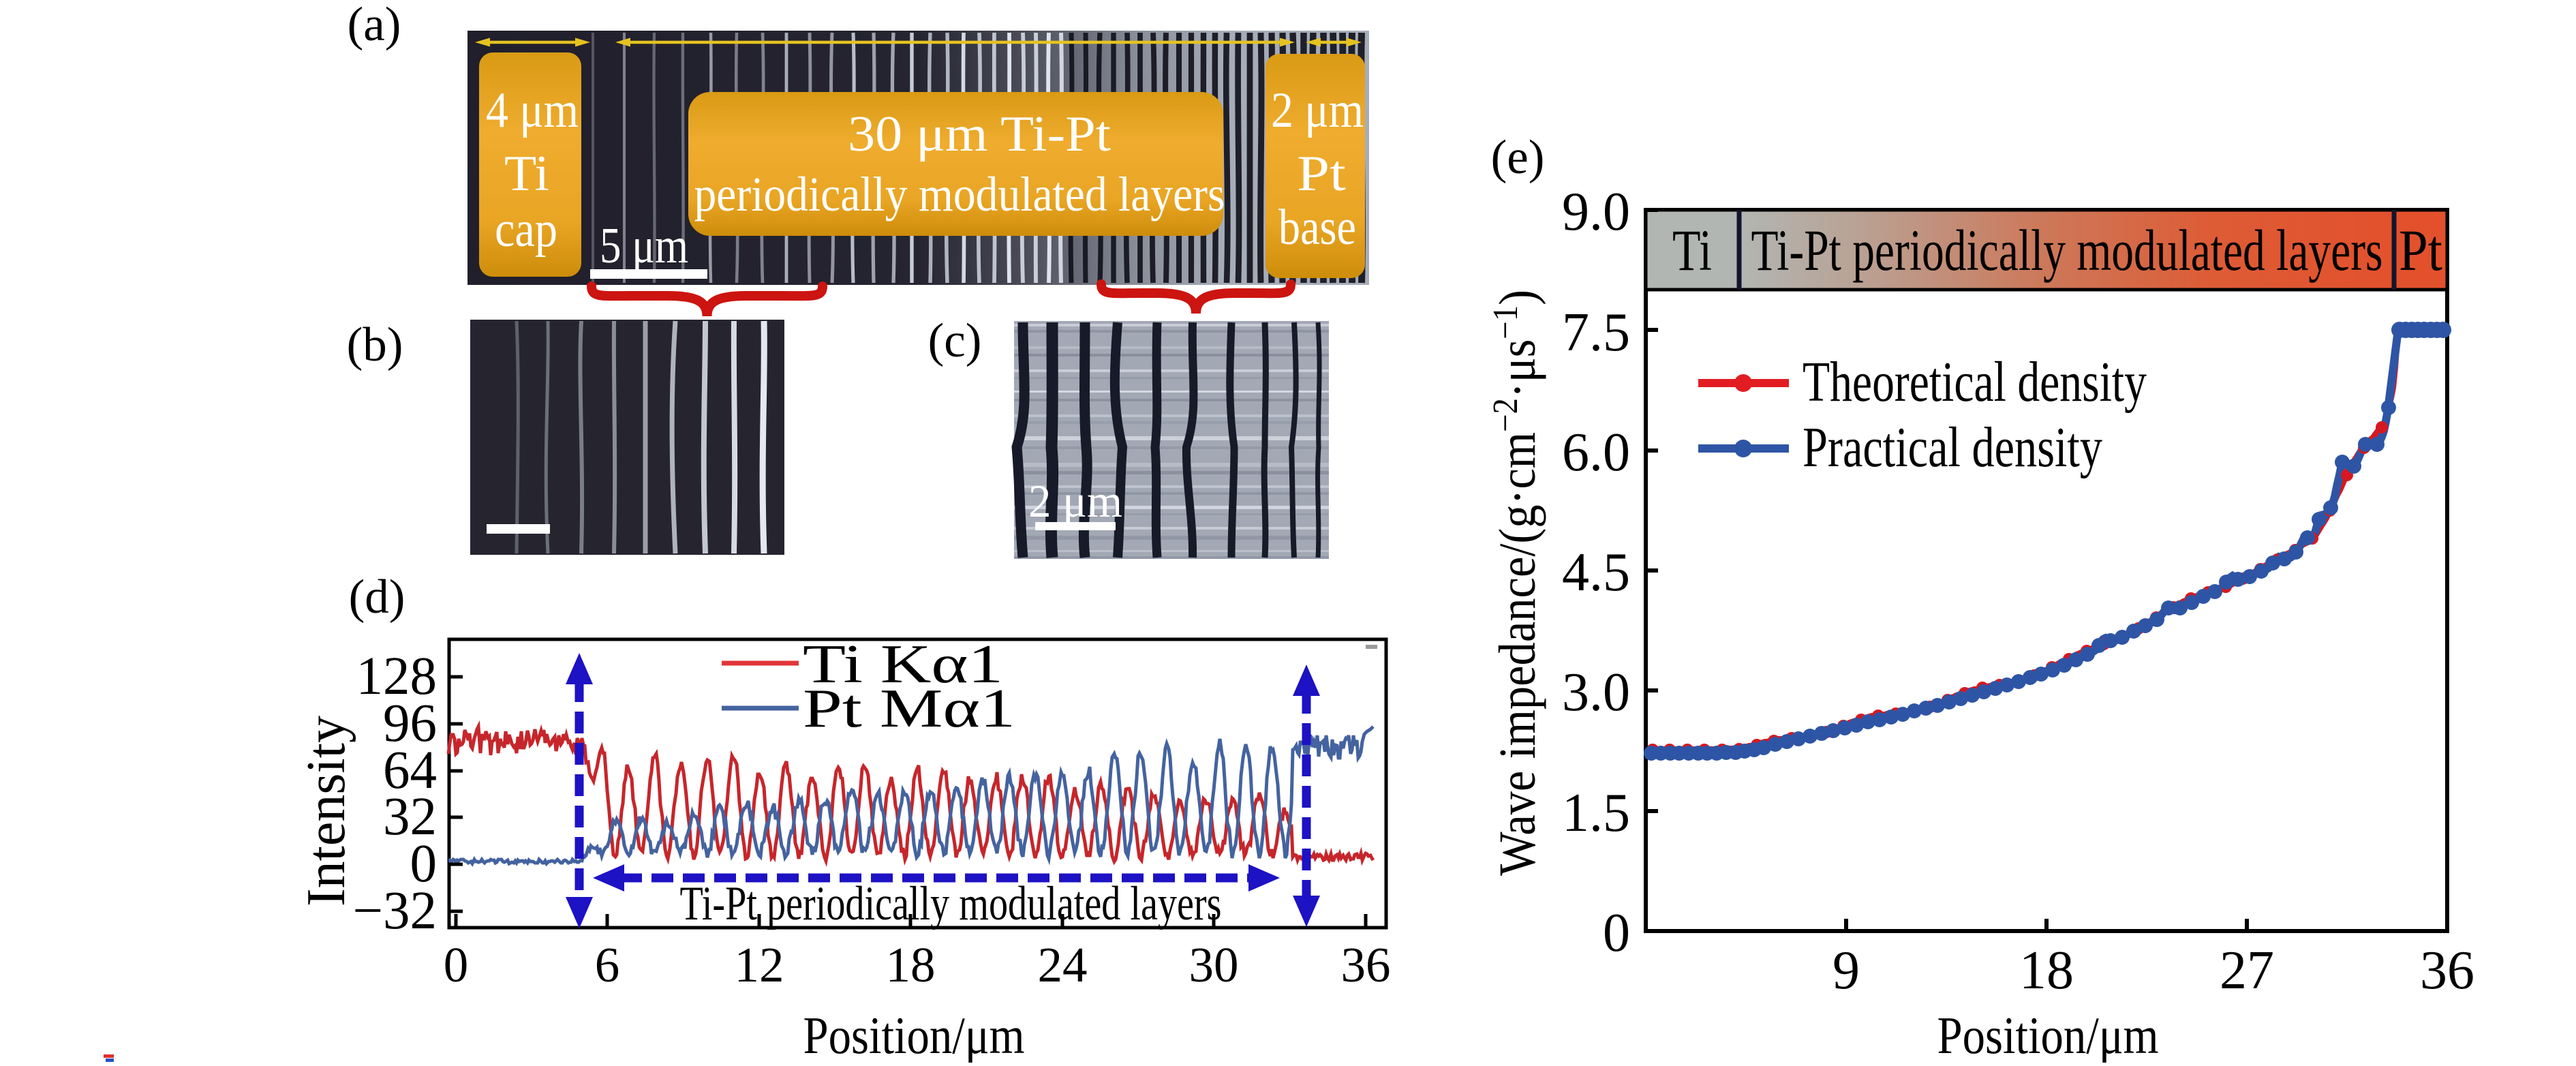  I want to click on svg-text: −32, so click(394, 911).